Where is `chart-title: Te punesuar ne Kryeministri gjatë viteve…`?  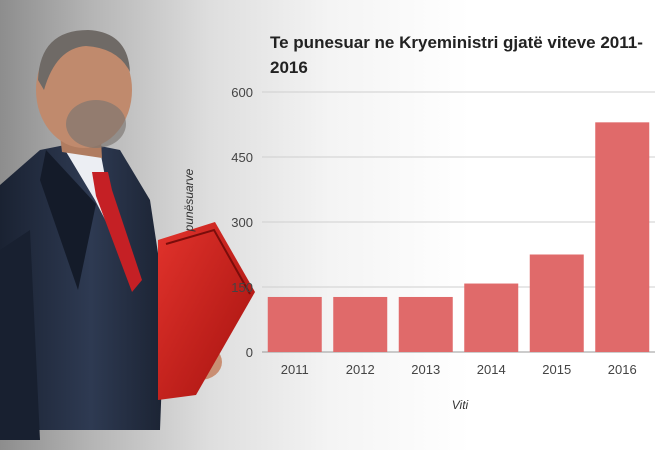
chart-title: Te punesuar ne Kryeministri gjatë viteve… is located at coordinates (456, 55).